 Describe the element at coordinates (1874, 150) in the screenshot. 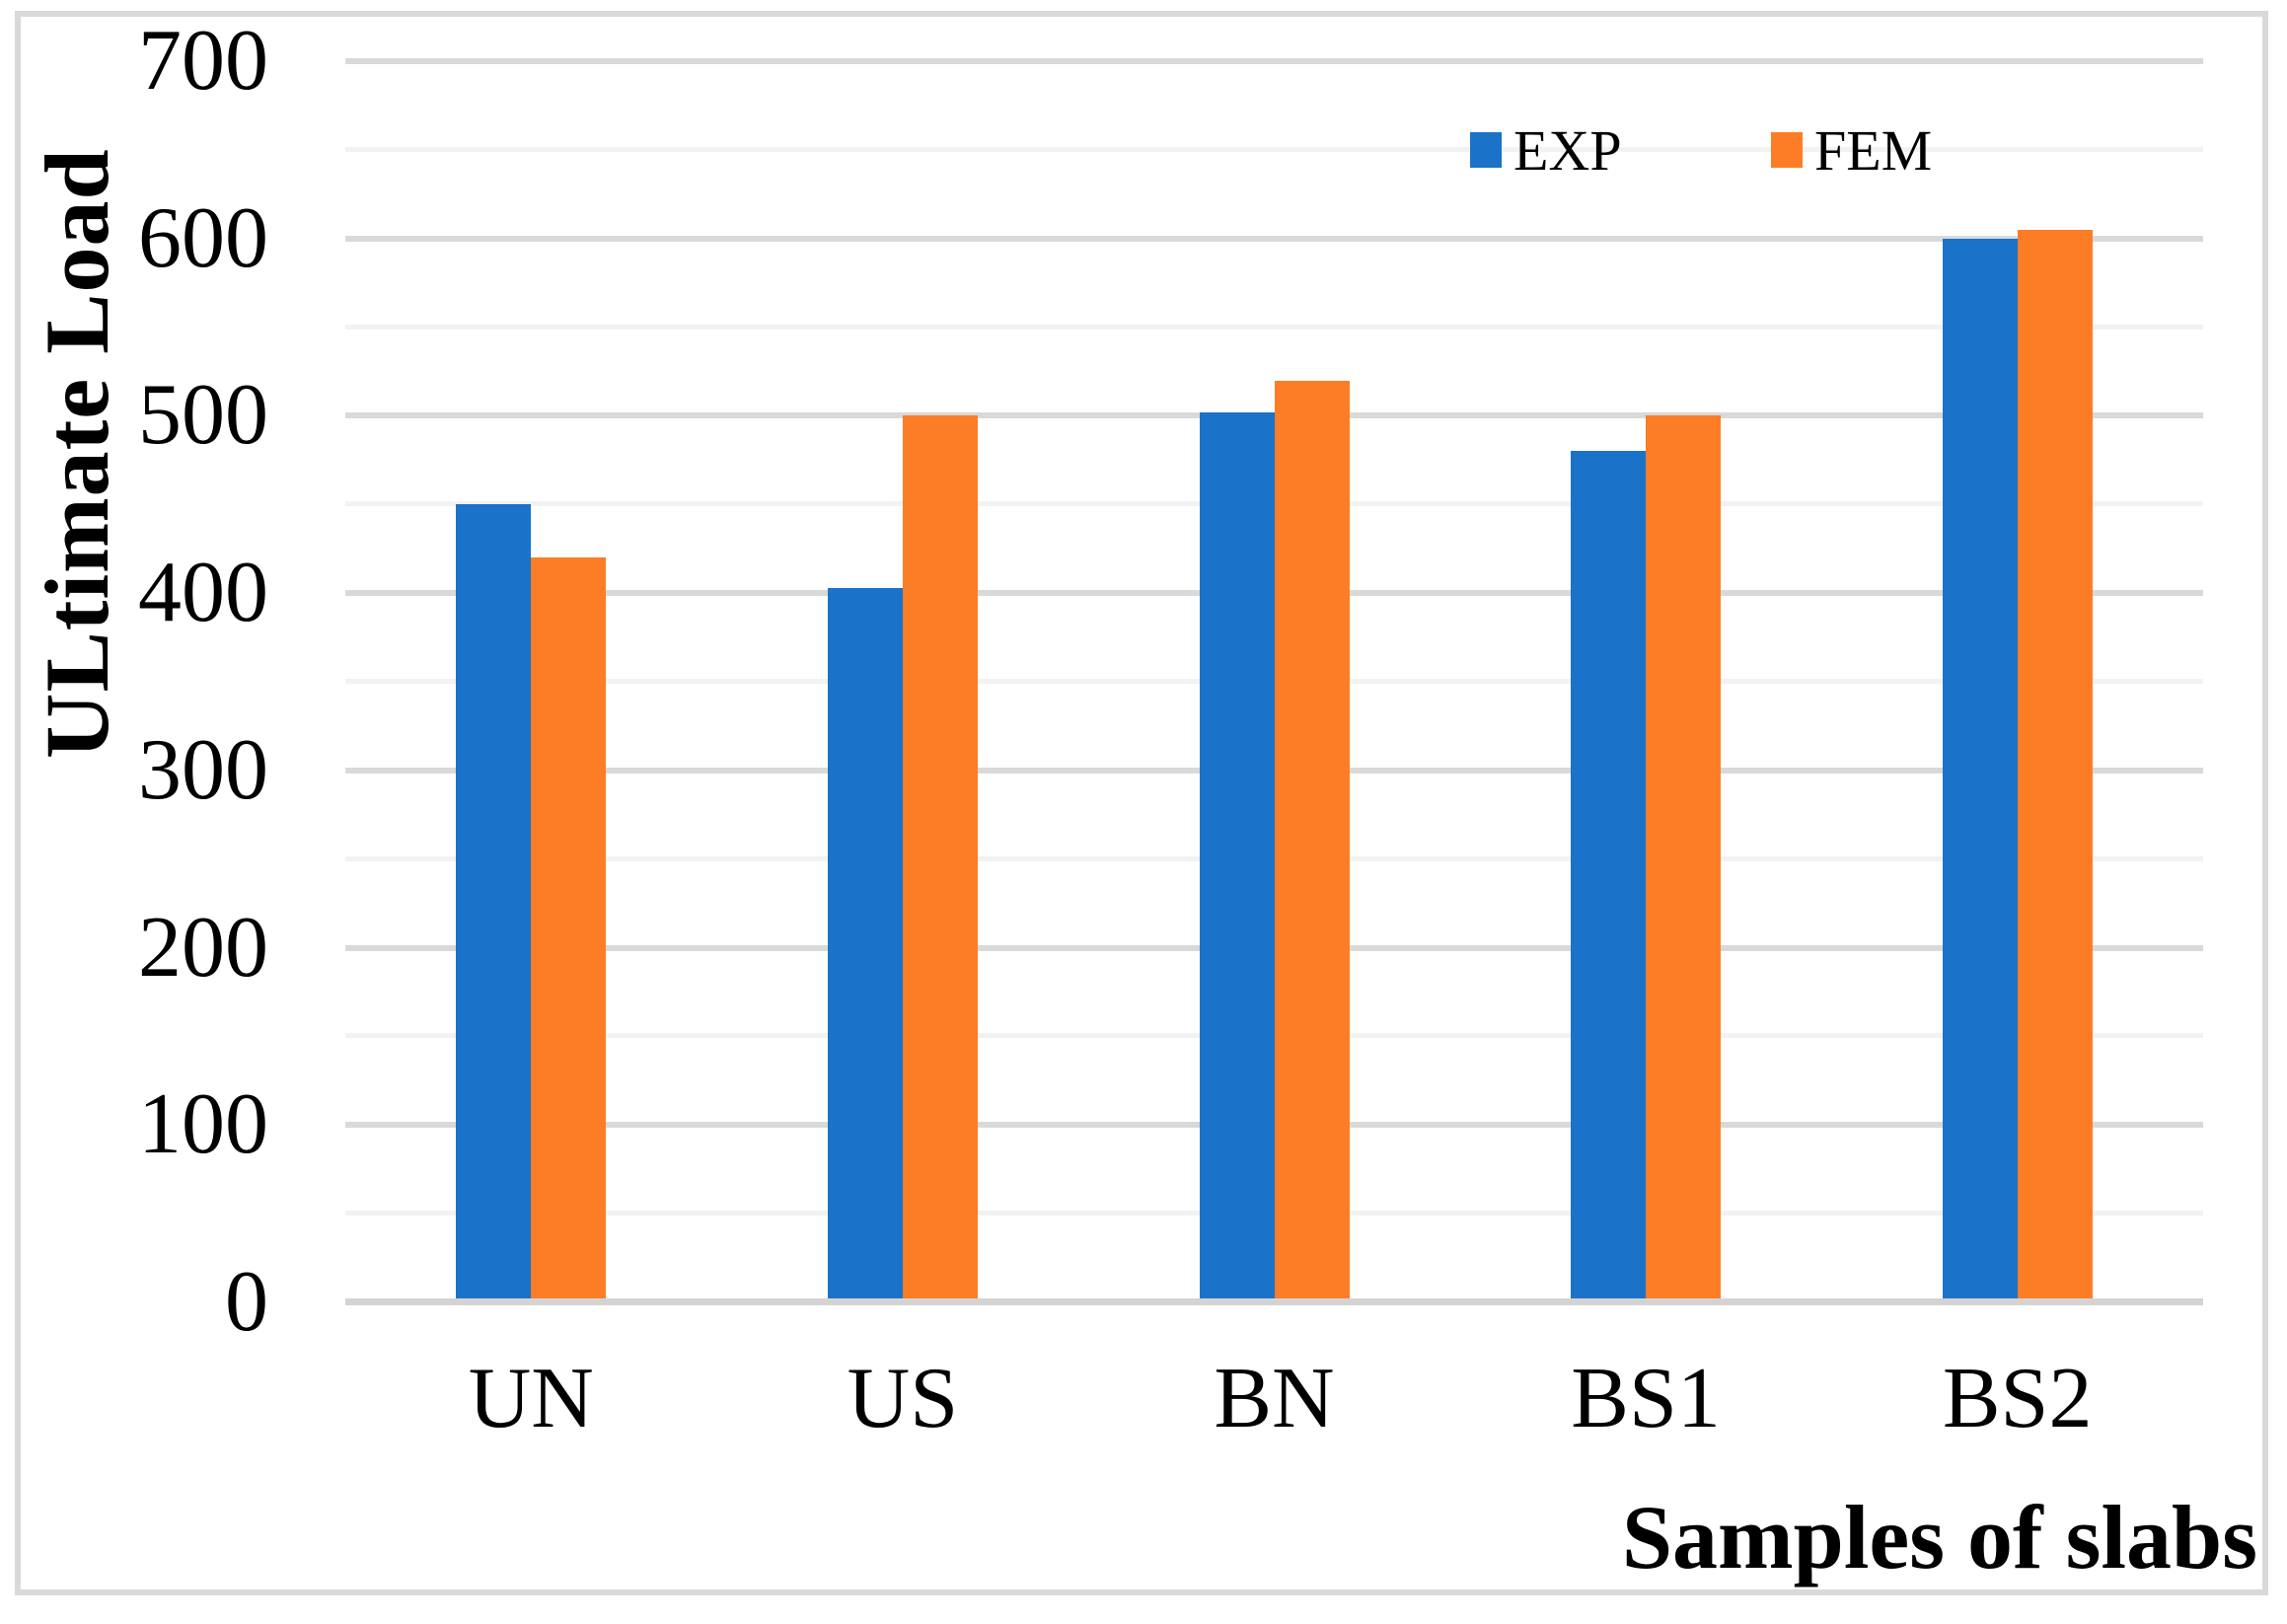

I see `legend-label-fem: FEM` at that location.